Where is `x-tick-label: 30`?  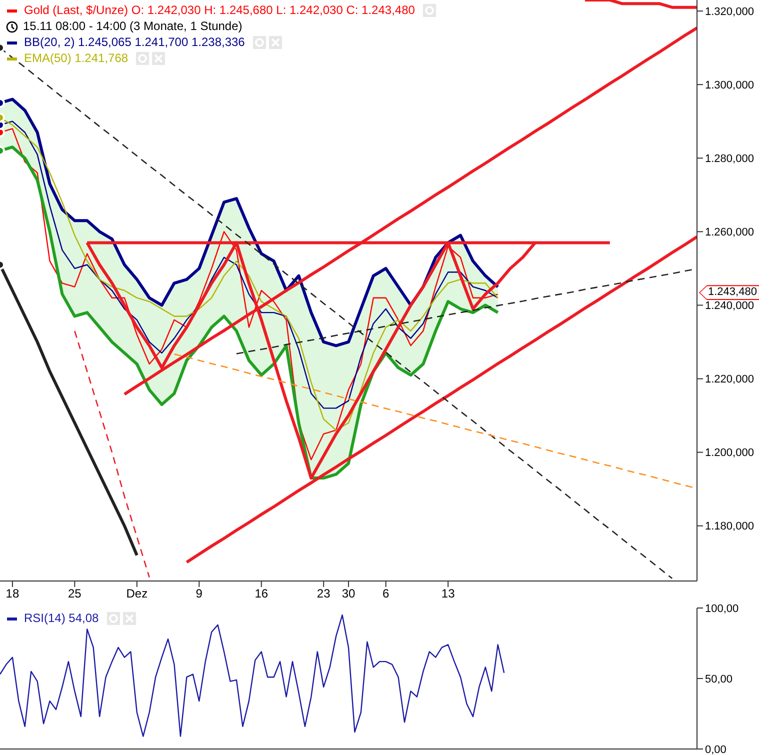 x-tick-label: 30 is located at coordinates (349, 593).